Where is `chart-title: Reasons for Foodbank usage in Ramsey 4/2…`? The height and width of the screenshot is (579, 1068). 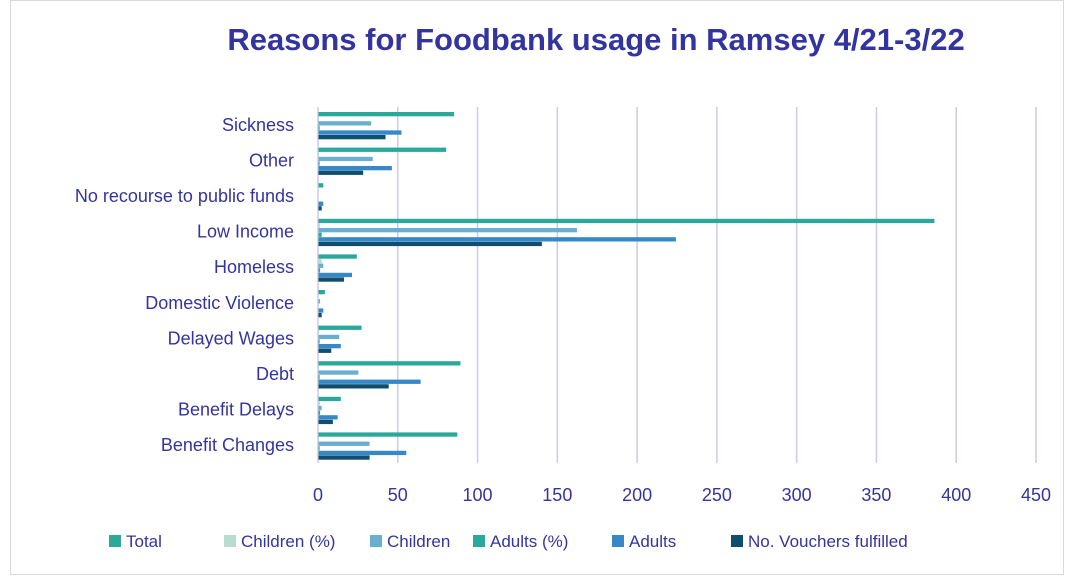
chart-title: Reasons for Foodbank usage in Ramsey 4/2… is located at coordinates (595, 39).